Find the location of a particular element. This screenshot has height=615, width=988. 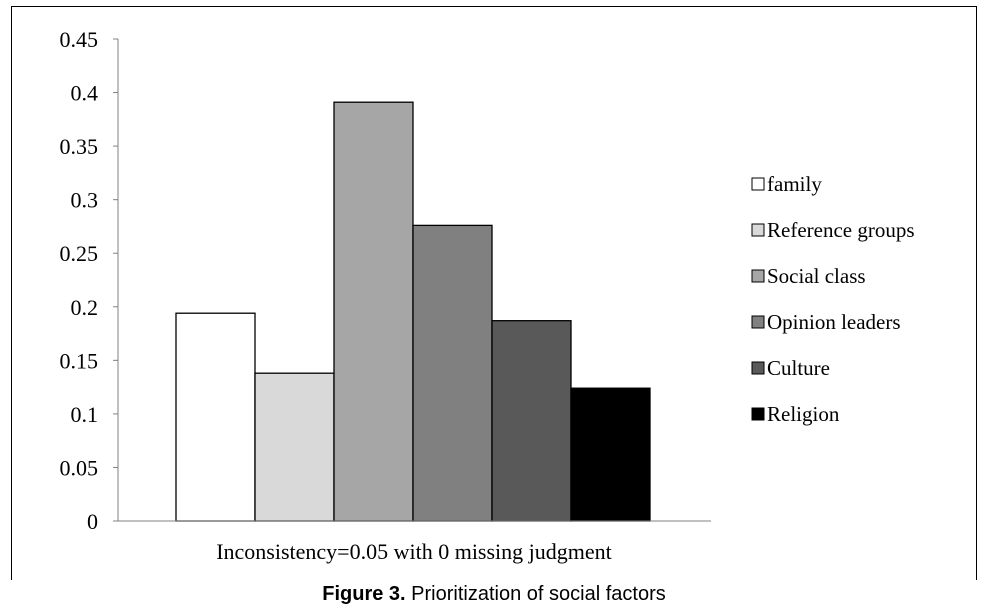

figure-number: Figure 3. is located at coordinates (364, 594).